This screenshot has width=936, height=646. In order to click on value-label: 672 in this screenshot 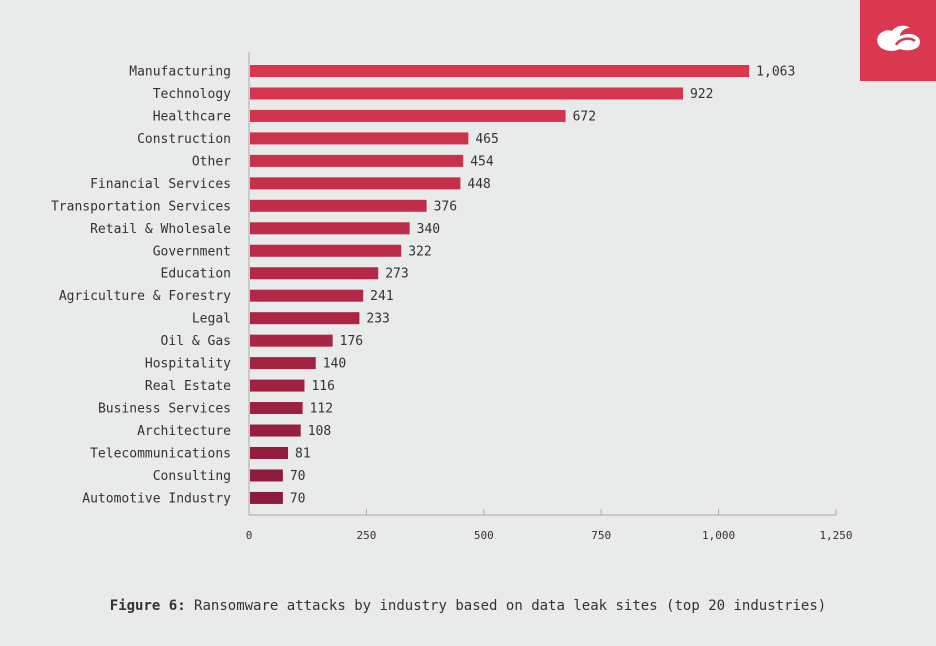, I will do `click(584, 116)`.